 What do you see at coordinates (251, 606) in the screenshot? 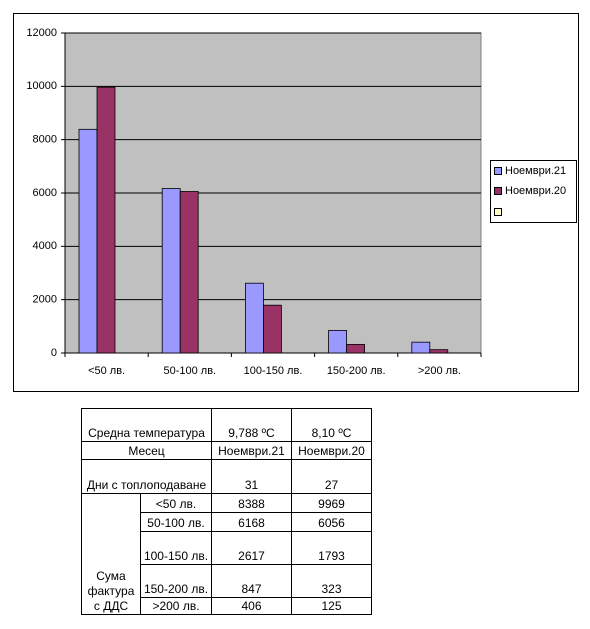
I see `cell: 406` at bounding box center [251, 606].